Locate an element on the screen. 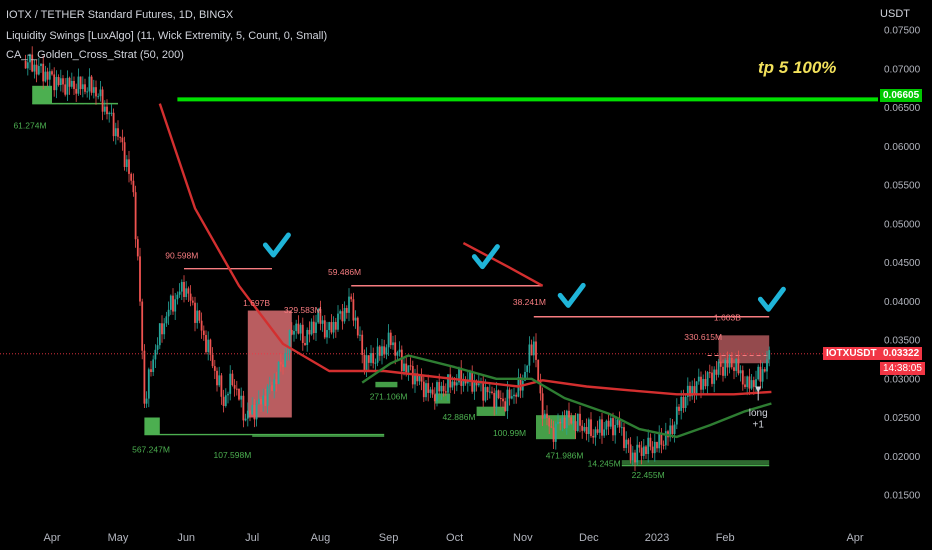  indicator-golden-cross: CA_-_Golden_Cross_Strat (50, 200) is located at coordinates (95, 55).